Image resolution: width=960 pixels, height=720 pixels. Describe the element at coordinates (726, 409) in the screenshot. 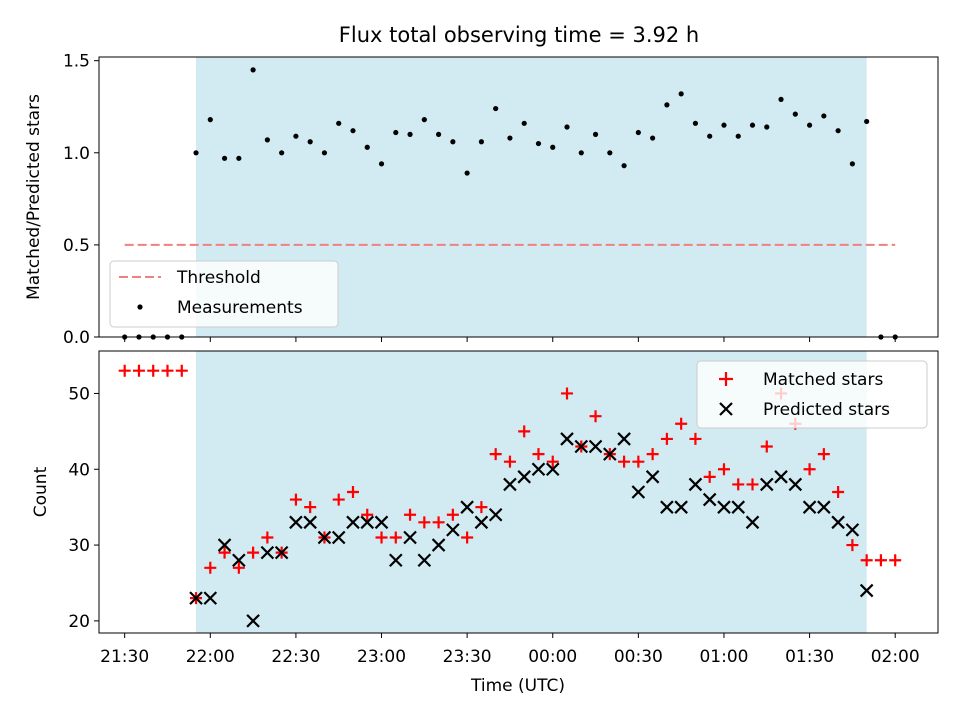

I see `legend-predicted-swatch` at that location.